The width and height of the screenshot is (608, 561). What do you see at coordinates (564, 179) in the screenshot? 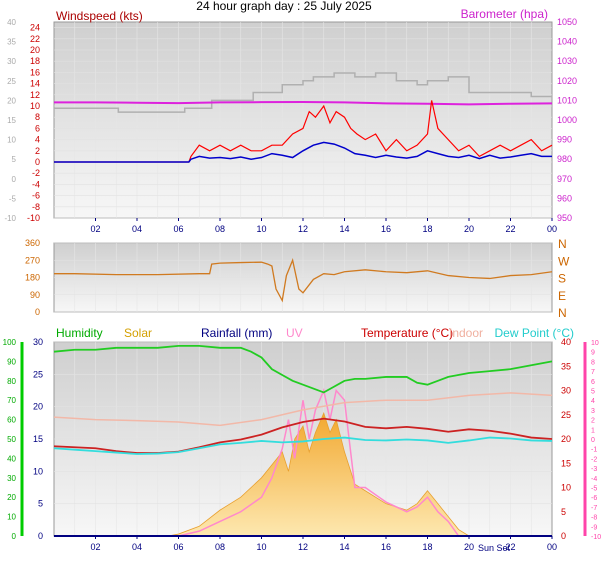
I see `baro-tick-label: 970` at bounding box center [564, 179].